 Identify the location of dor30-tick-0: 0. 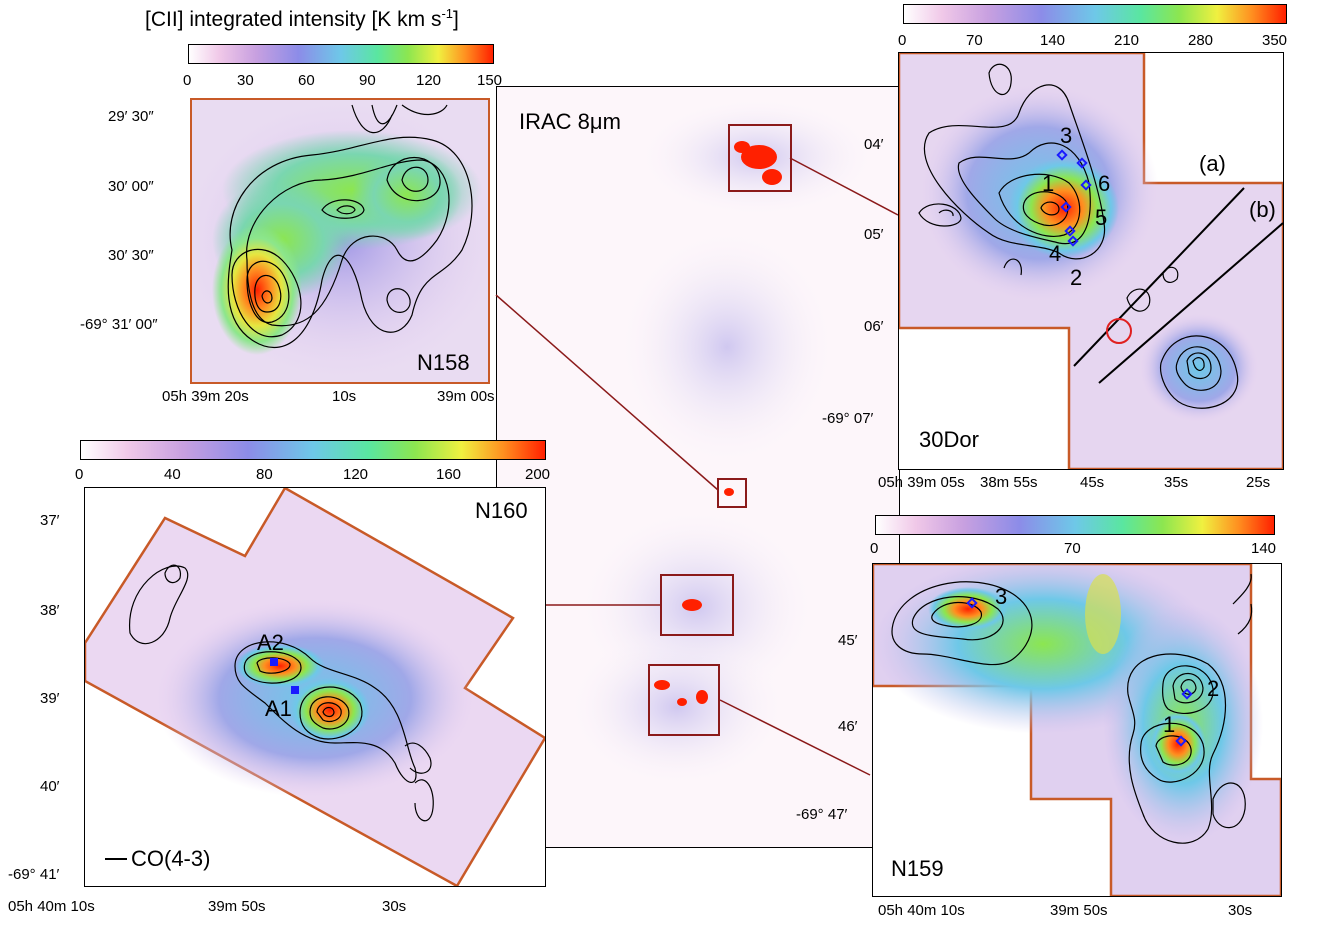
(902, 40).